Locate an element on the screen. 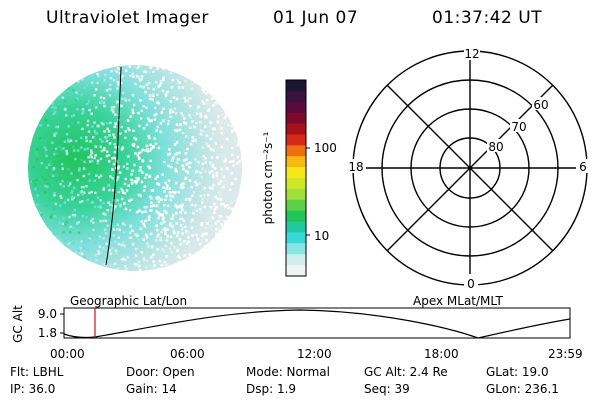 This screenshot has width=600, height=400. x-tick-1200: 12:00 is located at coordinates (314, 354).